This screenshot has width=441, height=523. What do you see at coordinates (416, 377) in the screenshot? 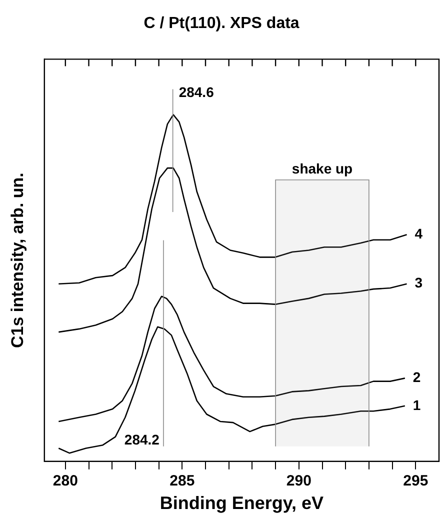
I see `series-label: 2` at bounding box center [416, 377].